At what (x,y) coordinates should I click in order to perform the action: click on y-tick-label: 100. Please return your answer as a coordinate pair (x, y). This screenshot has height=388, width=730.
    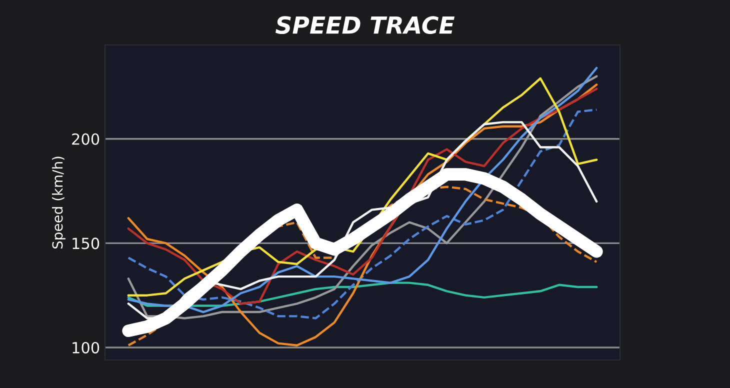
    Looking at the image, I should click on (86, 348).